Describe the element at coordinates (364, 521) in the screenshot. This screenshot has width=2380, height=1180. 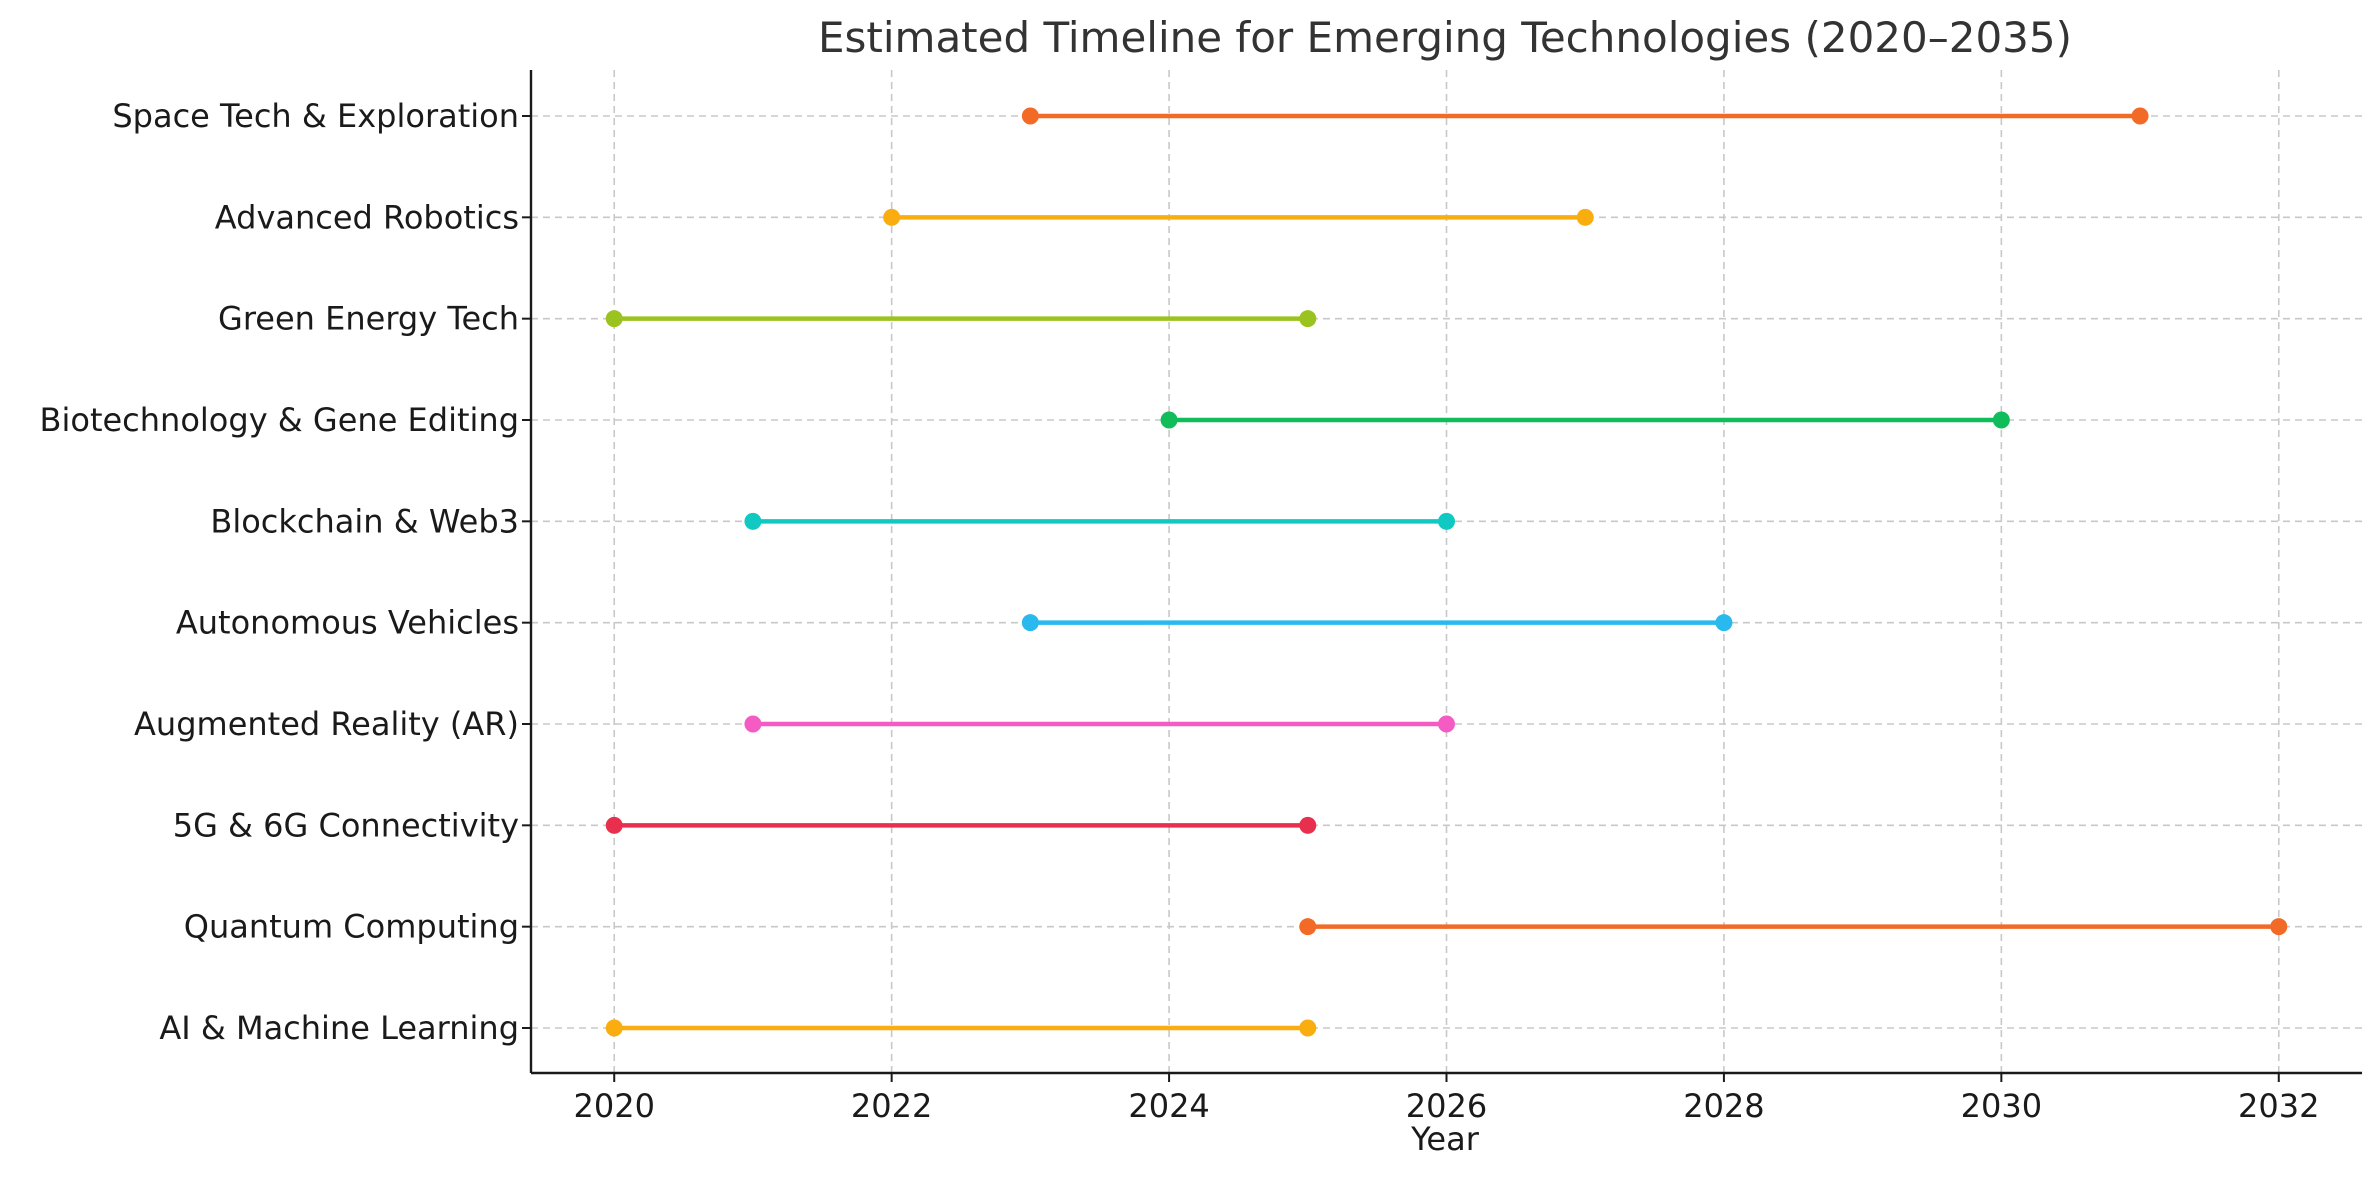
I see `category-label-5: Blockchain & Web3` at that location.